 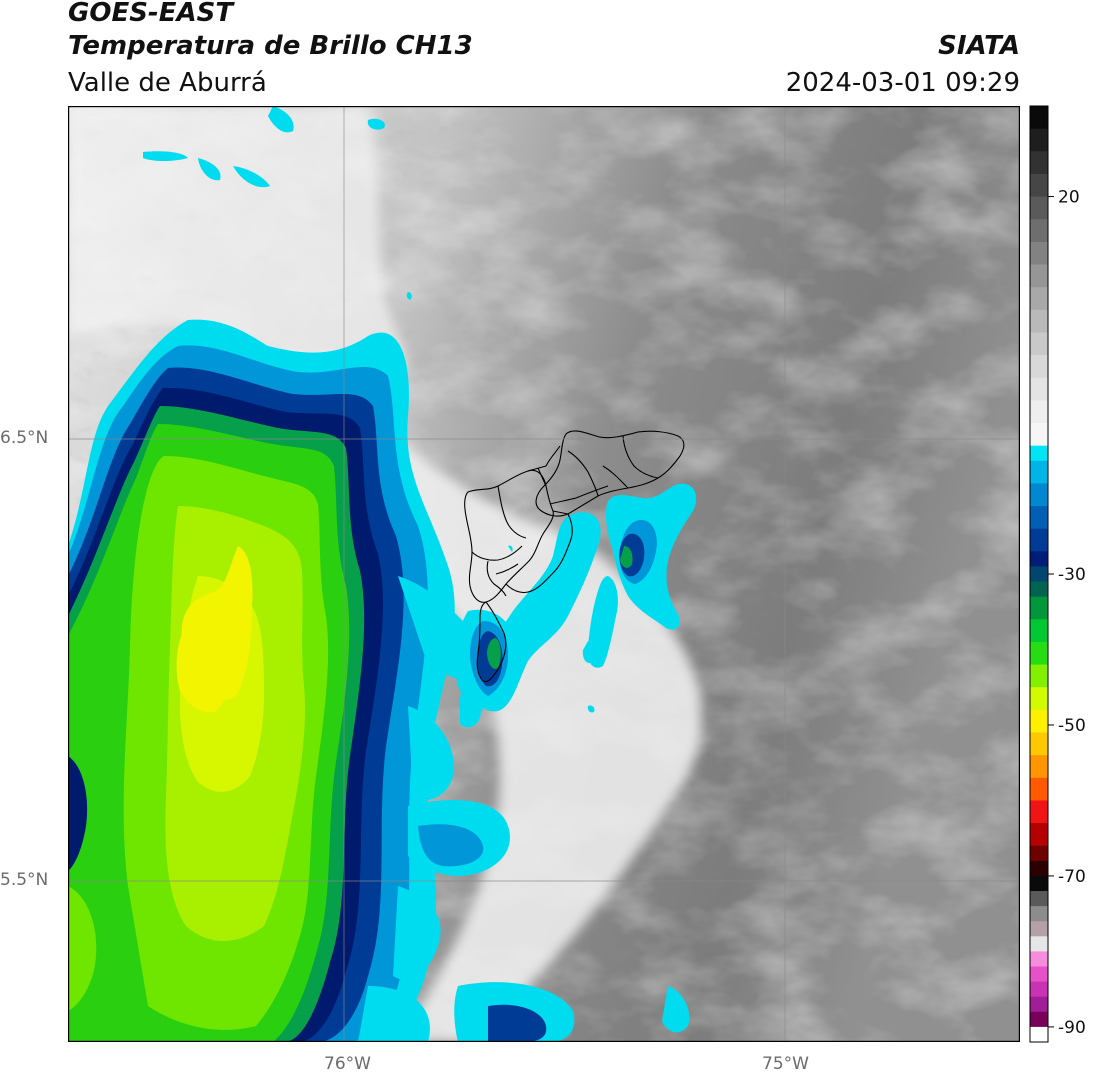 What do you see at coordinates (24, 438) in the screenshot?
I see `lat-label-6-5N: 6.5°N` at bounding box center [24, 438].